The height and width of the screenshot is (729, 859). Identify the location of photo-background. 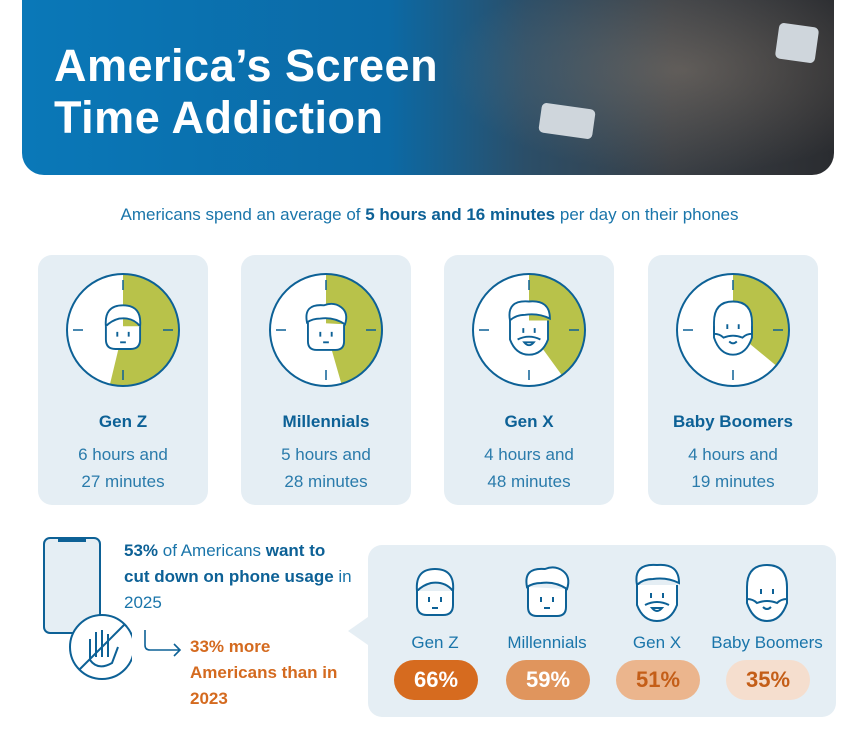
(638, 87).